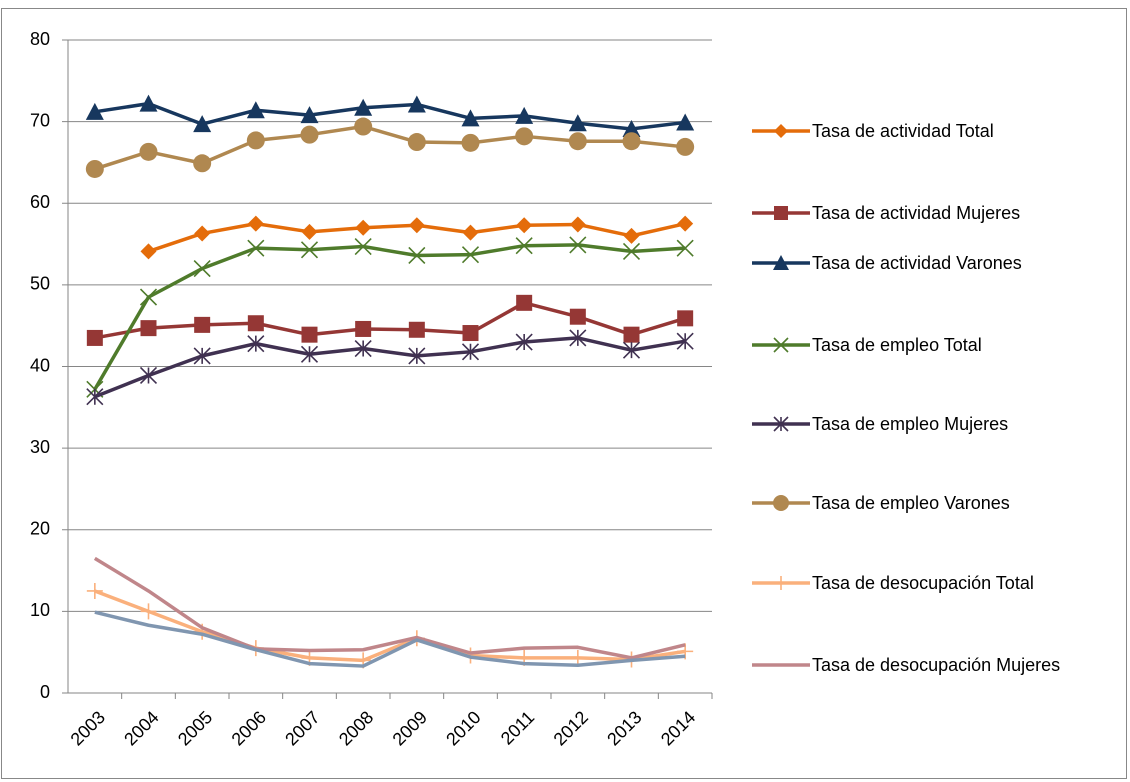 This screenshot has height=782, width=1130. I want to click on x-tick-label: 2004, so click(141, 728).